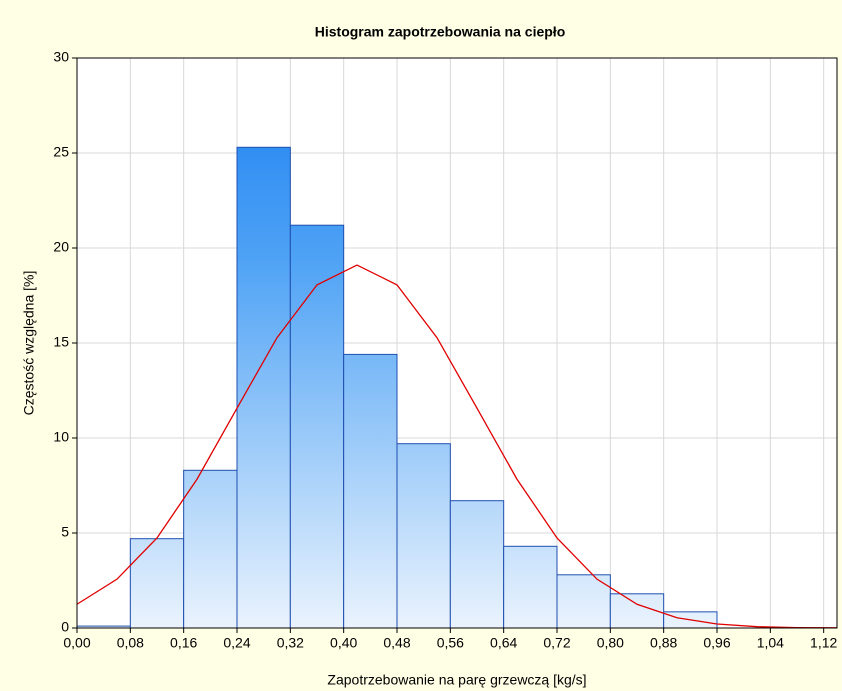  Describe the element at coordinates (503, 643) in the screenshot. I see `x-tick-label: 0,64` at that location.